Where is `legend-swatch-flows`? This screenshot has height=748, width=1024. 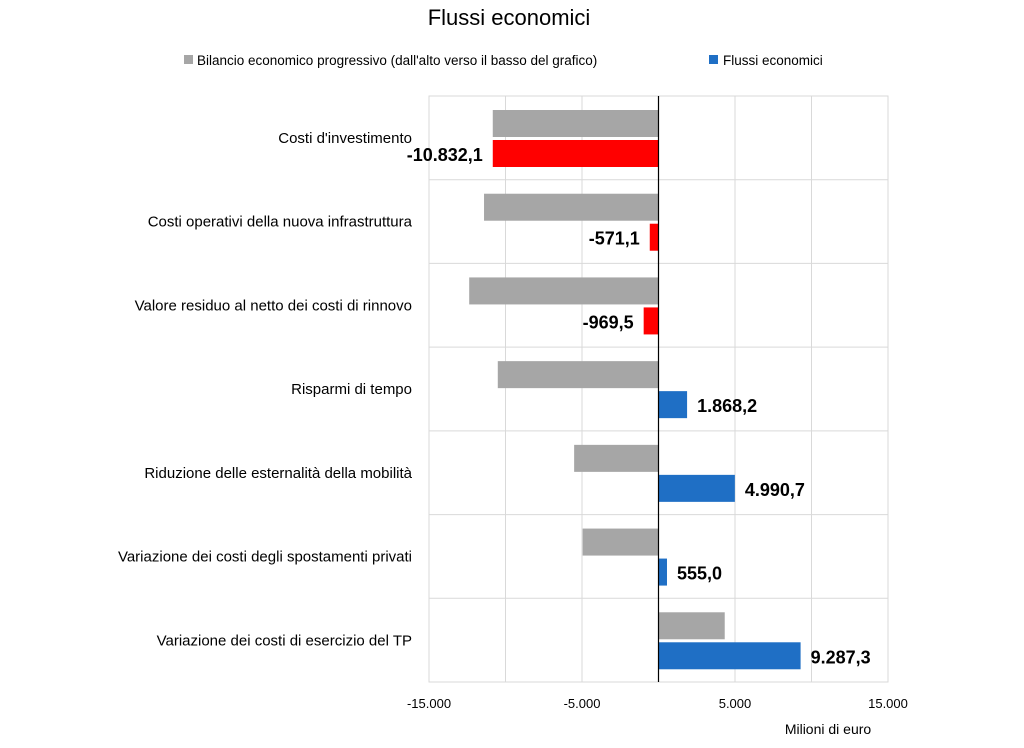 legend-swatch-flows is located at coordinates (713, 59).